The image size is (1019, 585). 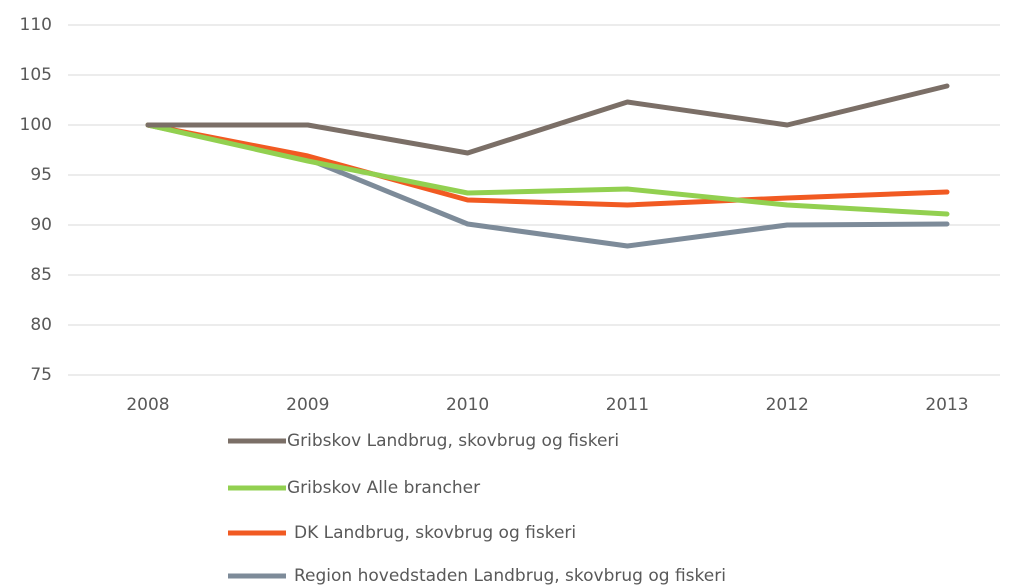 What do you see at coordinates (307, 405) in the screenshot?
I see `x-tick-label: 2009` at bounding box center [307, 405].